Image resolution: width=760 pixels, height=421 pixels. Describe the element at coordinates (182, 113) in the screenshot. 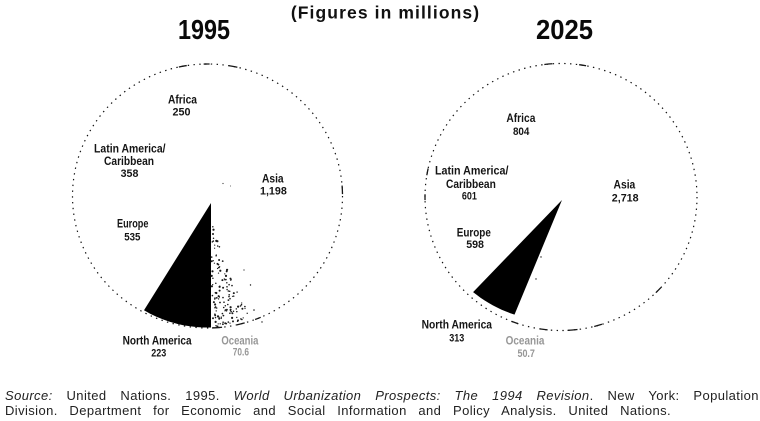

I see `svg-text: 250` at that location.